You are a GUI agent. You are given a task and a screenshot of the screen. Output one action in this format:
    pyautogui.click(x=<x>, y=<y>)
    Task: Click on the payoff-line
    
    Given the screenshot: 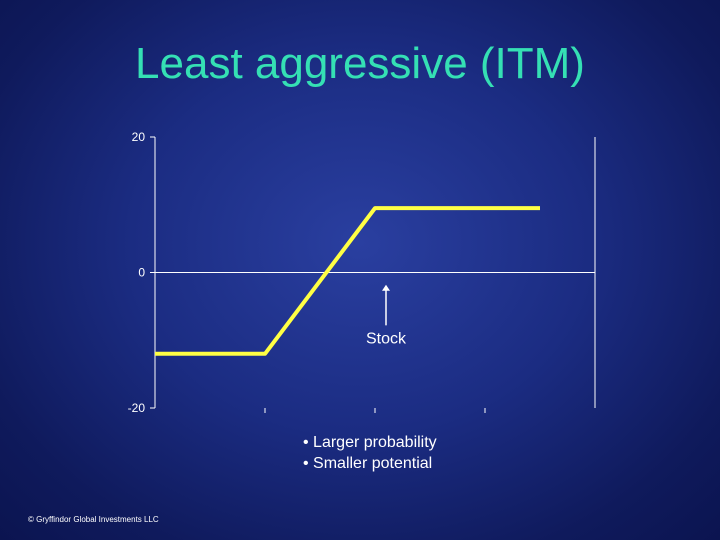 What is the action you would take?
    pyautogui.click(x=347, y=281)
    